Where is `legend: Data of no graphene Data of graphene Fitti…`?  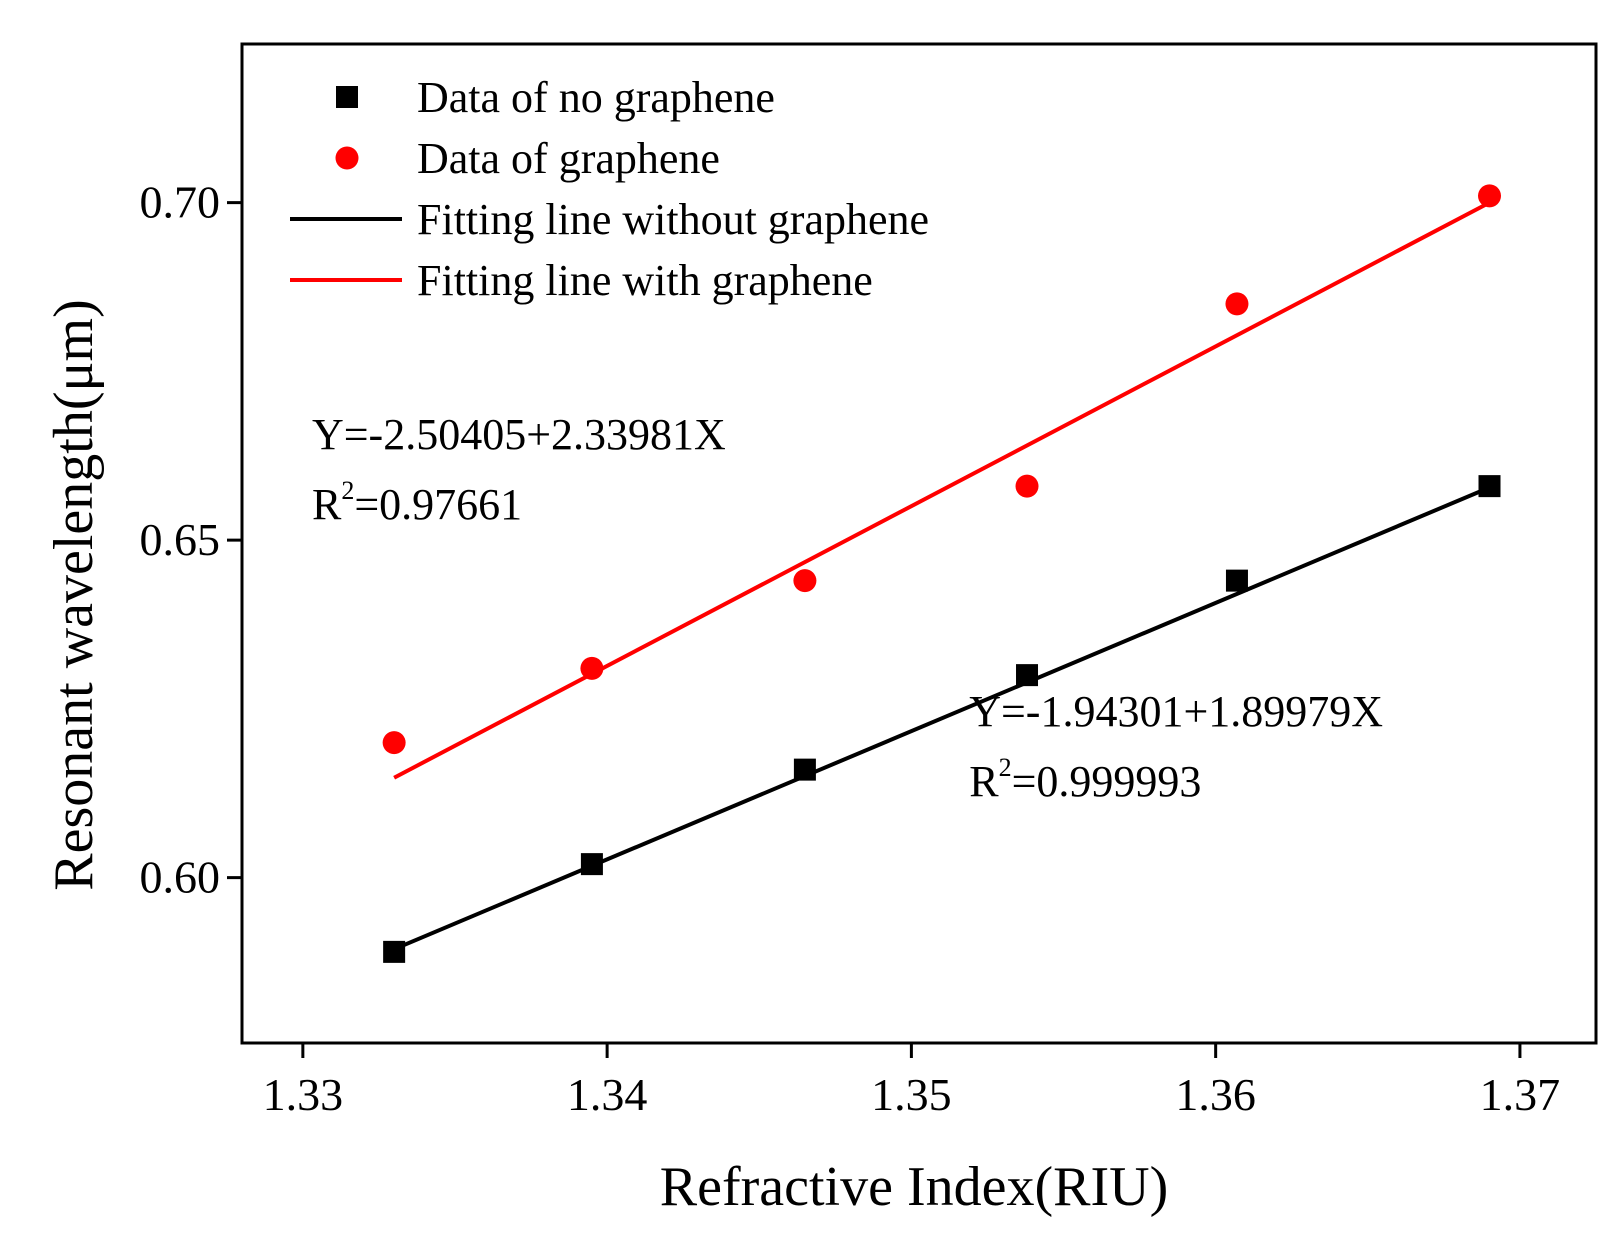
legend: Data of no graphene Data of graphene Fitti… is located at coordinates (609, 189).